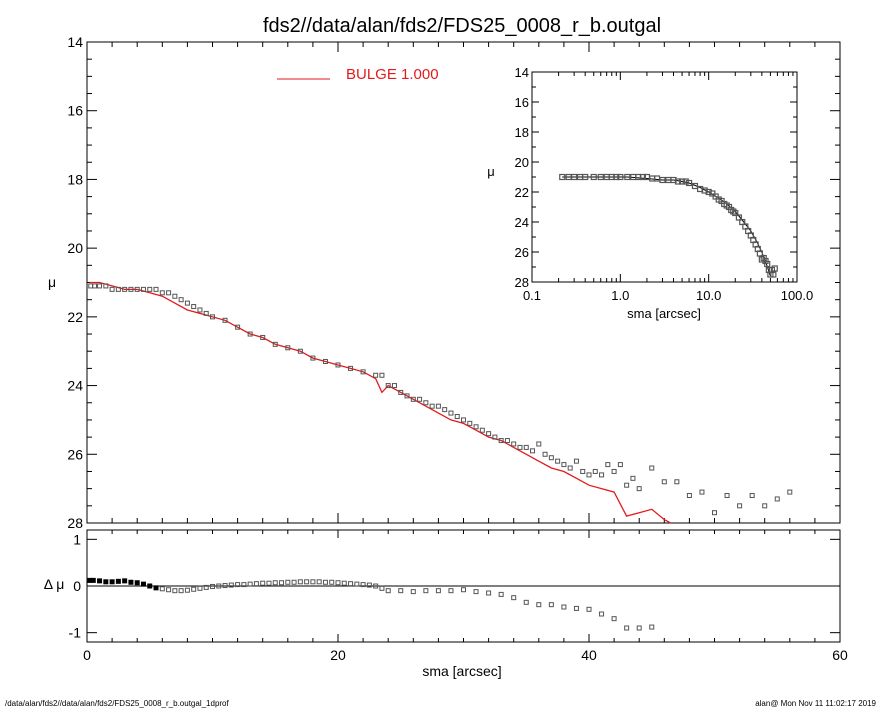 This screenshot has height=708, width=885. What do you see at coordinates (522, 162) in the screenshot?
I see `inset-y-tick-label: 20` at bounding box center [522, 162].